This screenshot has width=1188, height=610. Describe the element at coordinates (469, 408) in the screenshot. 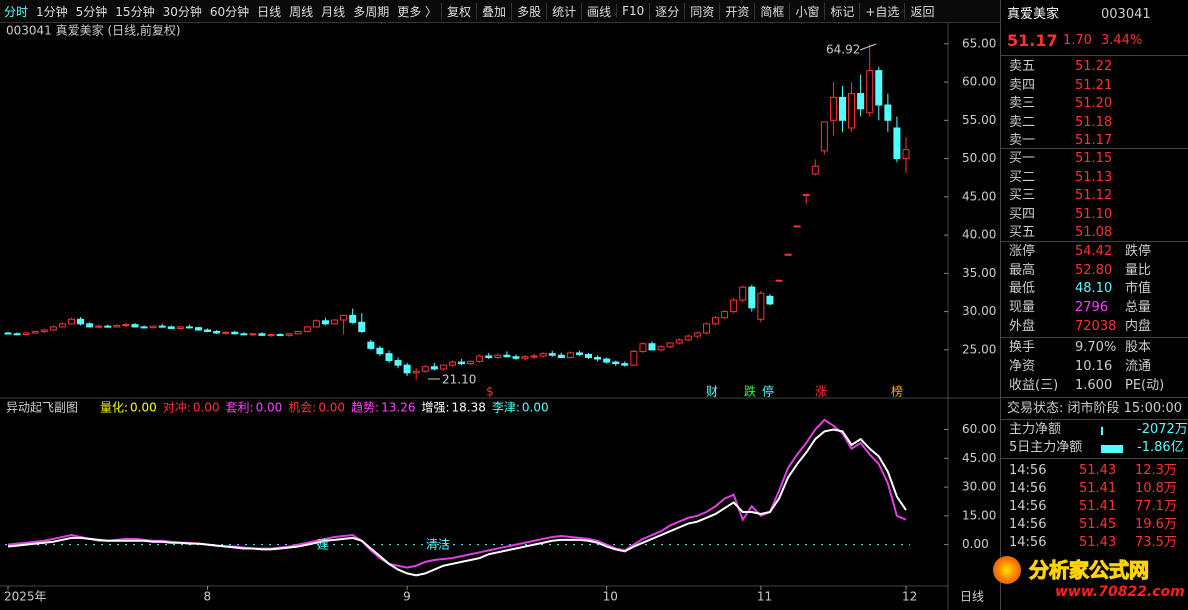

I see `stat-value: 18.38` at that location.